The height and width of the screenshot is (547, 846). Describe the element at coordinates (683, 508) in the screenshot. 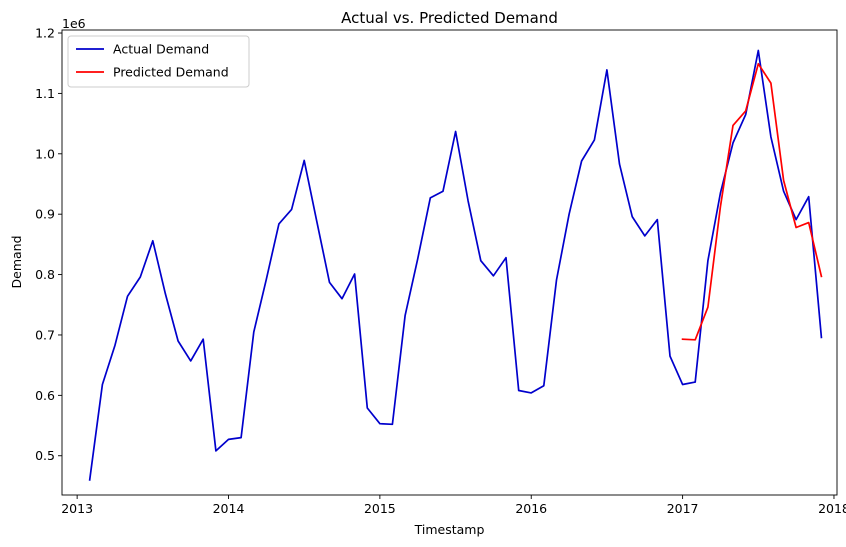

I see `x-tick-label: 2017` at that location.